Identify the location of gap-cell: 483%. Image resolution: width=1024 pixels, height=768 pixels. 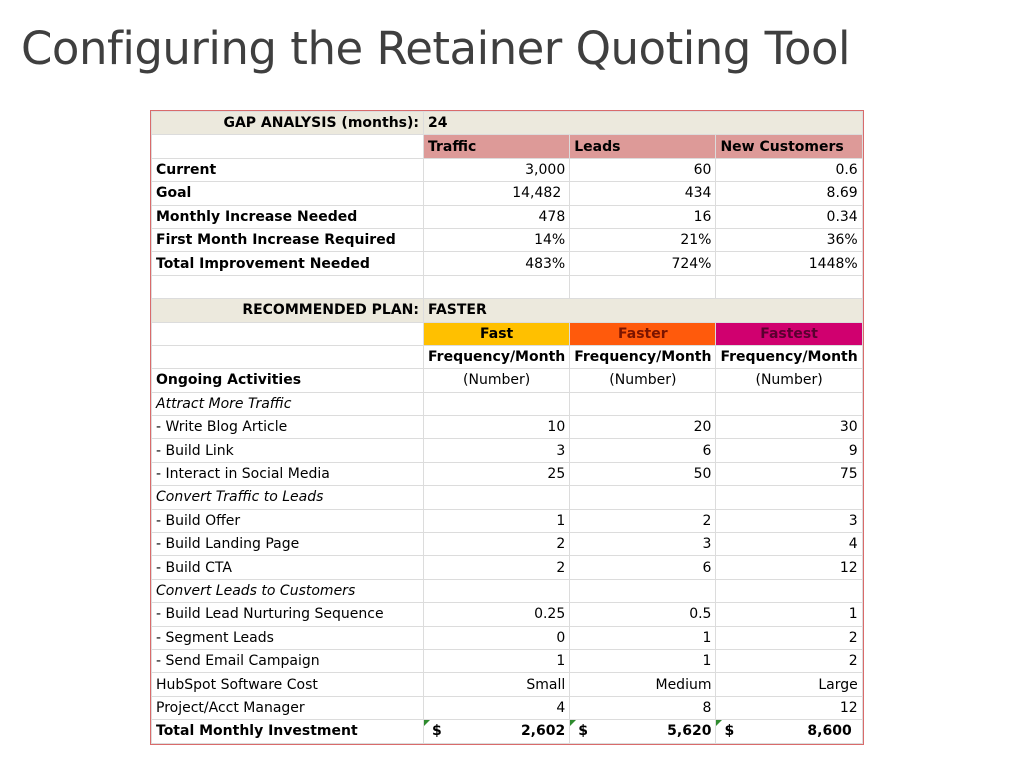
(496, 263).